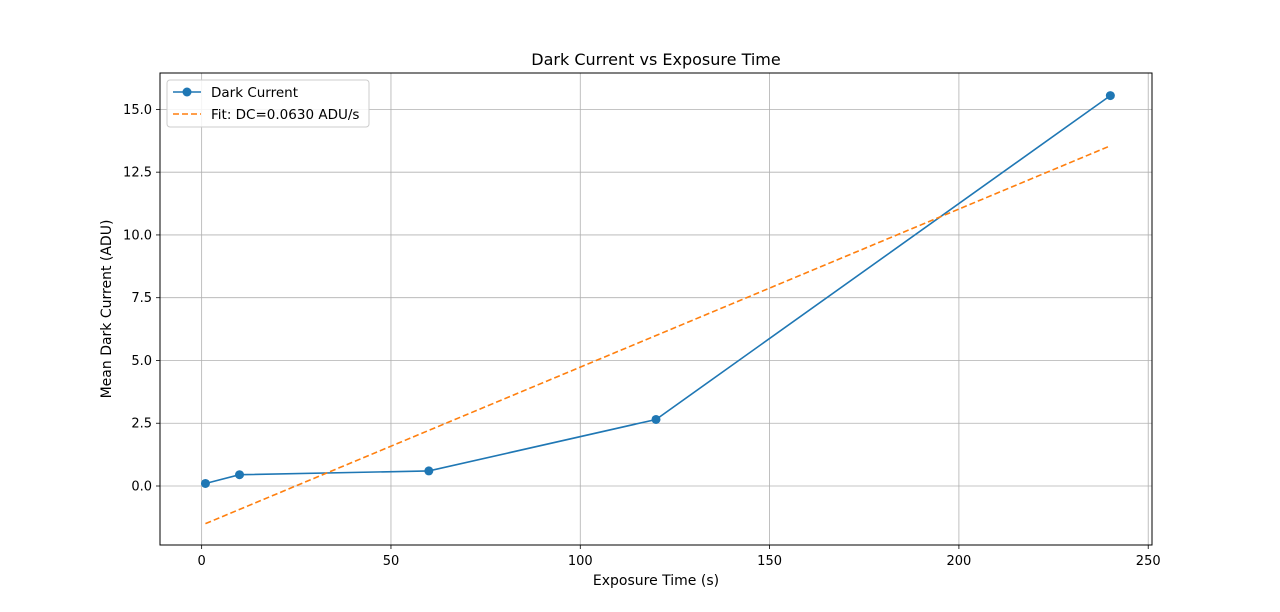  I want to click on legend-box, so click(268, 103).